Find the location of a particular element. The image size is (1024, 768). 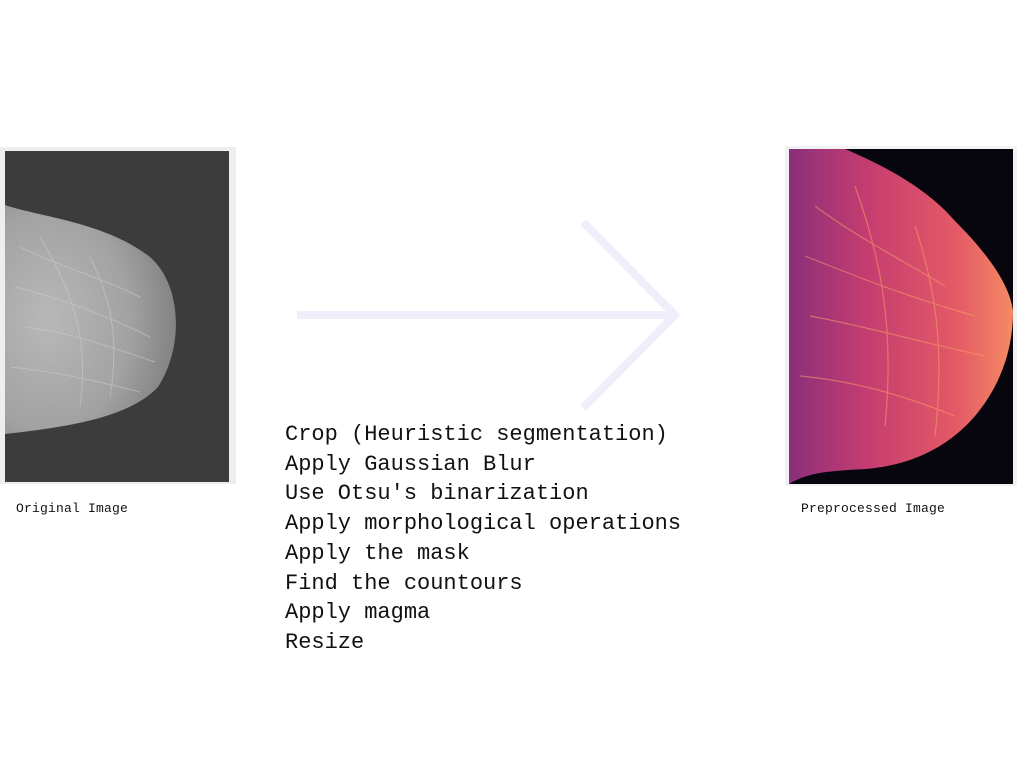

original-mammogram-graphic is located at coordinates (117, 316).